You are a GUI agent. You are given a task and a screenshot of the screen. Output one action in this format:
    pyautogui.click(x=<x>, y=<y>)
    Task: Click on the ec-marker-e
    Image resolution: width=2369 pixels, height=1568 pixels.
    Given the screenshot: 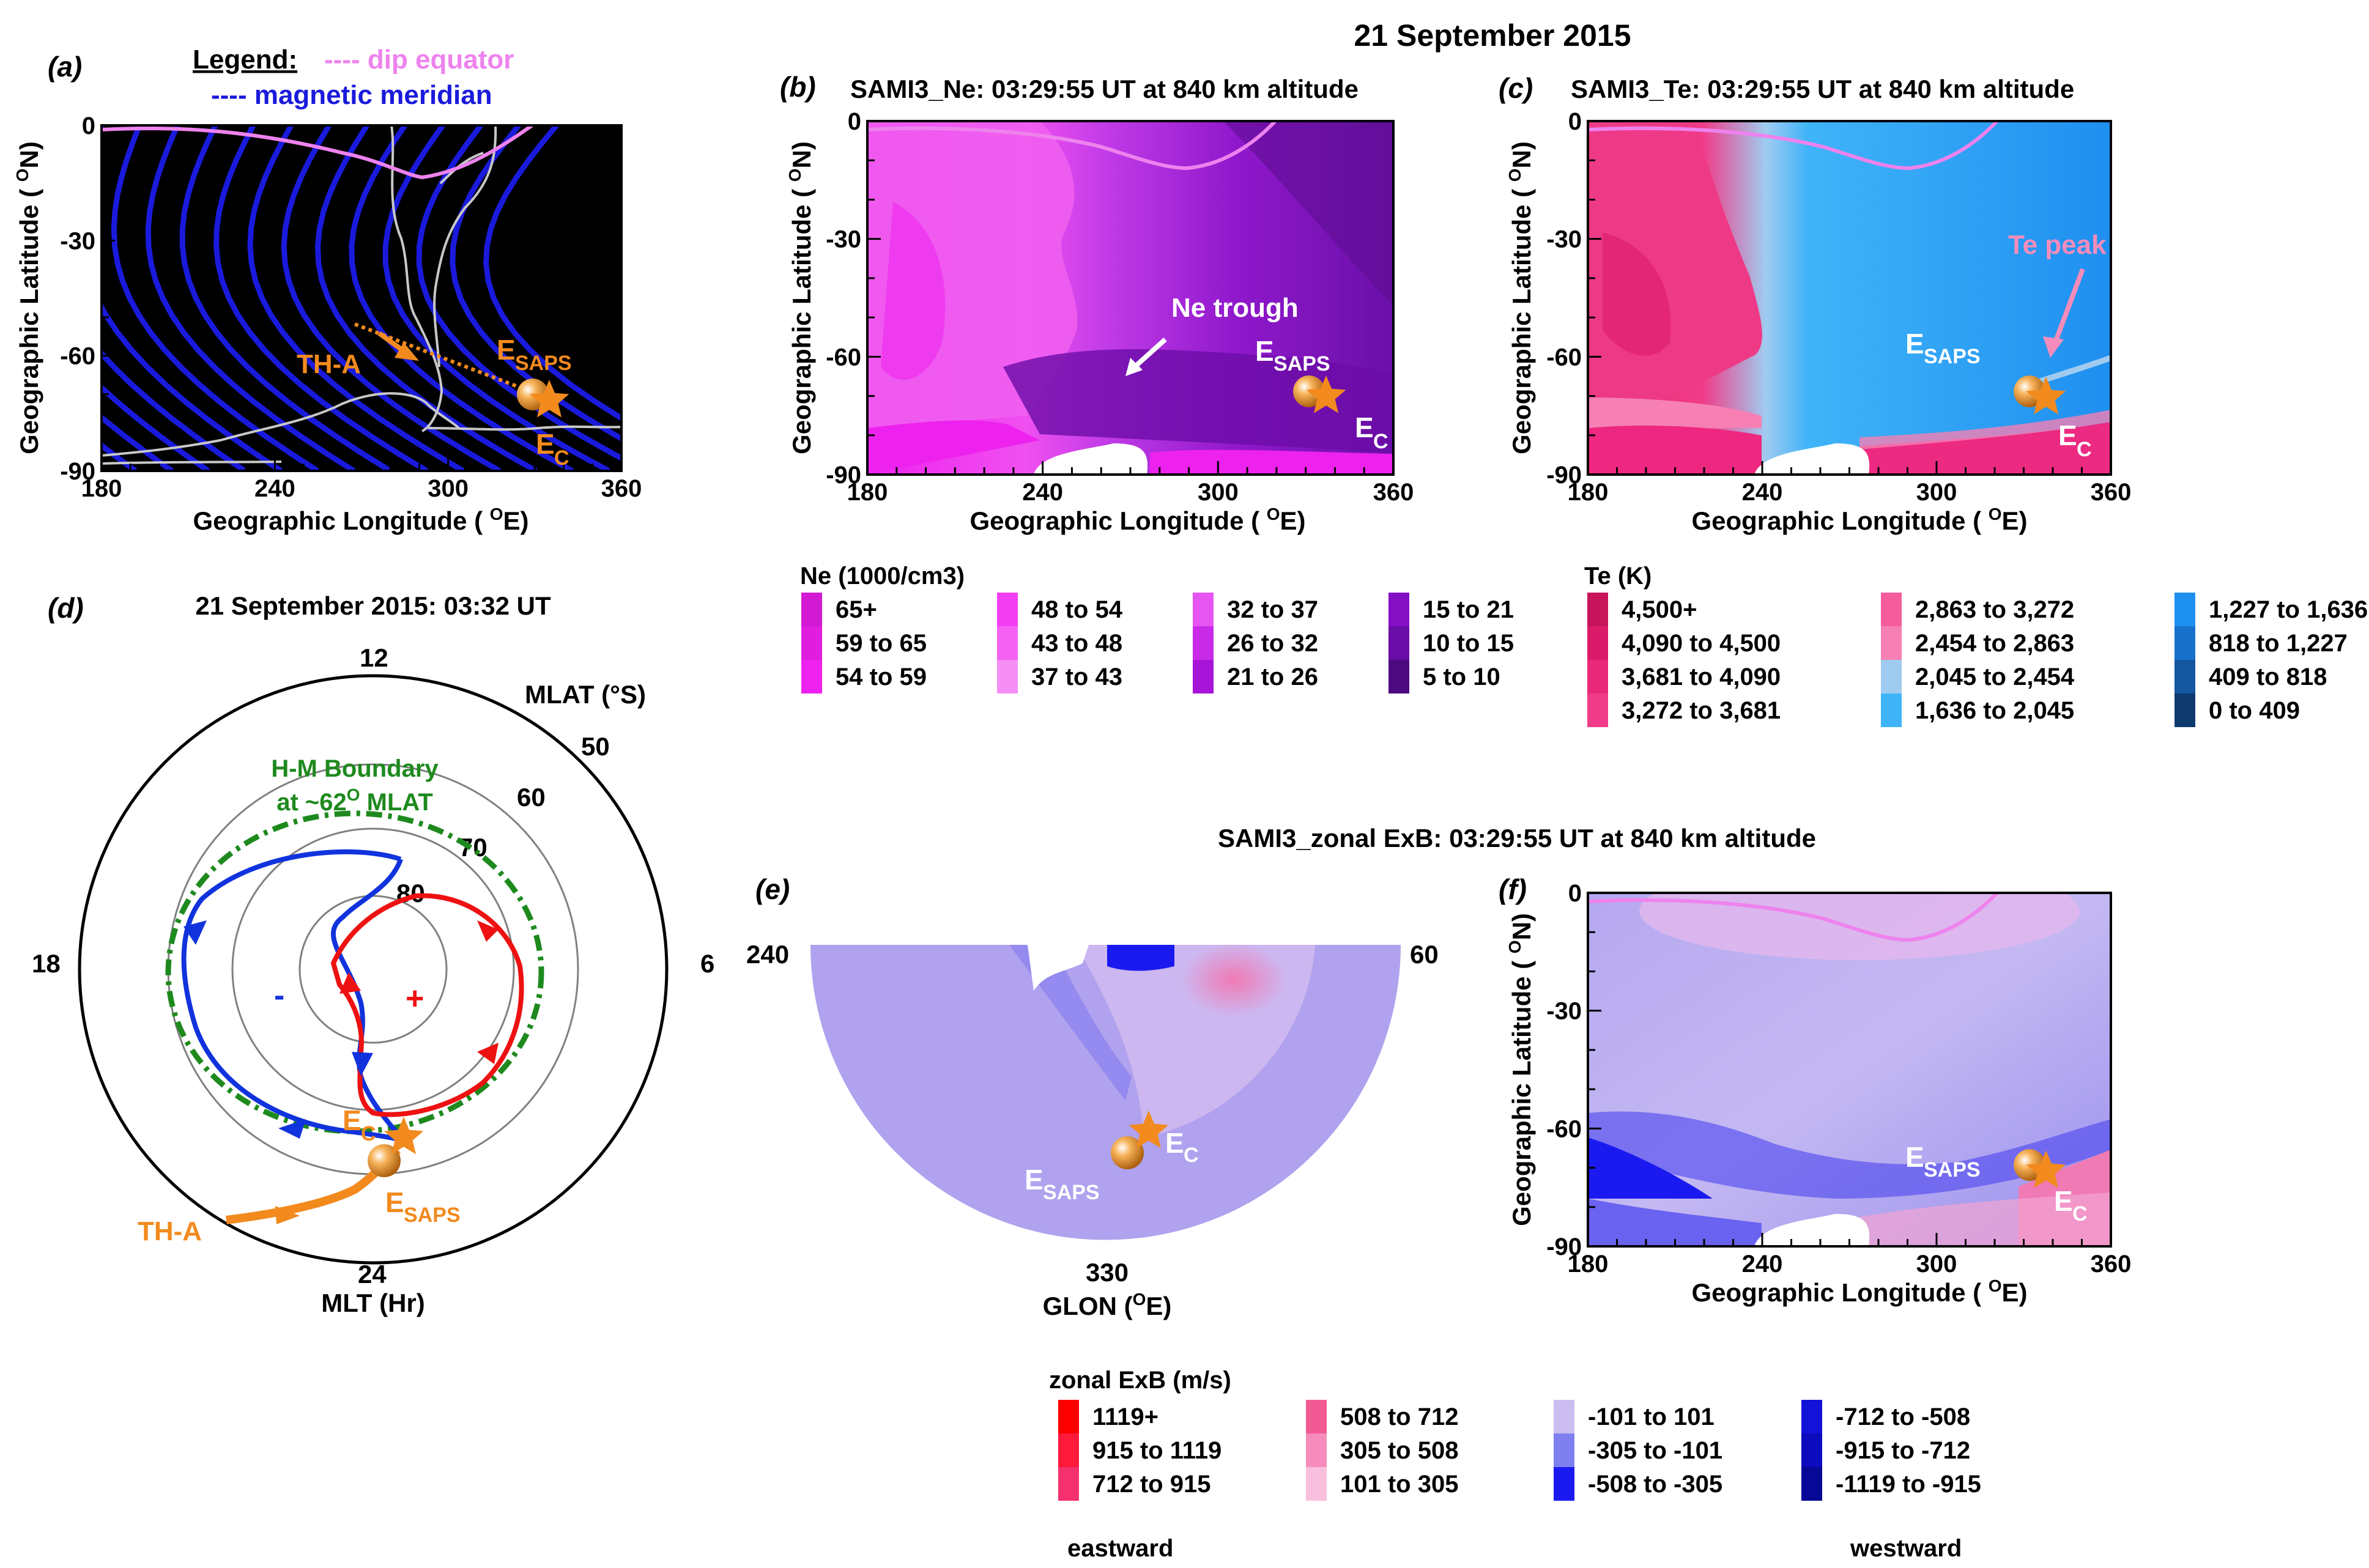 What is the action you would take?
    pyautogui.click(x=1149, y=1129)
    